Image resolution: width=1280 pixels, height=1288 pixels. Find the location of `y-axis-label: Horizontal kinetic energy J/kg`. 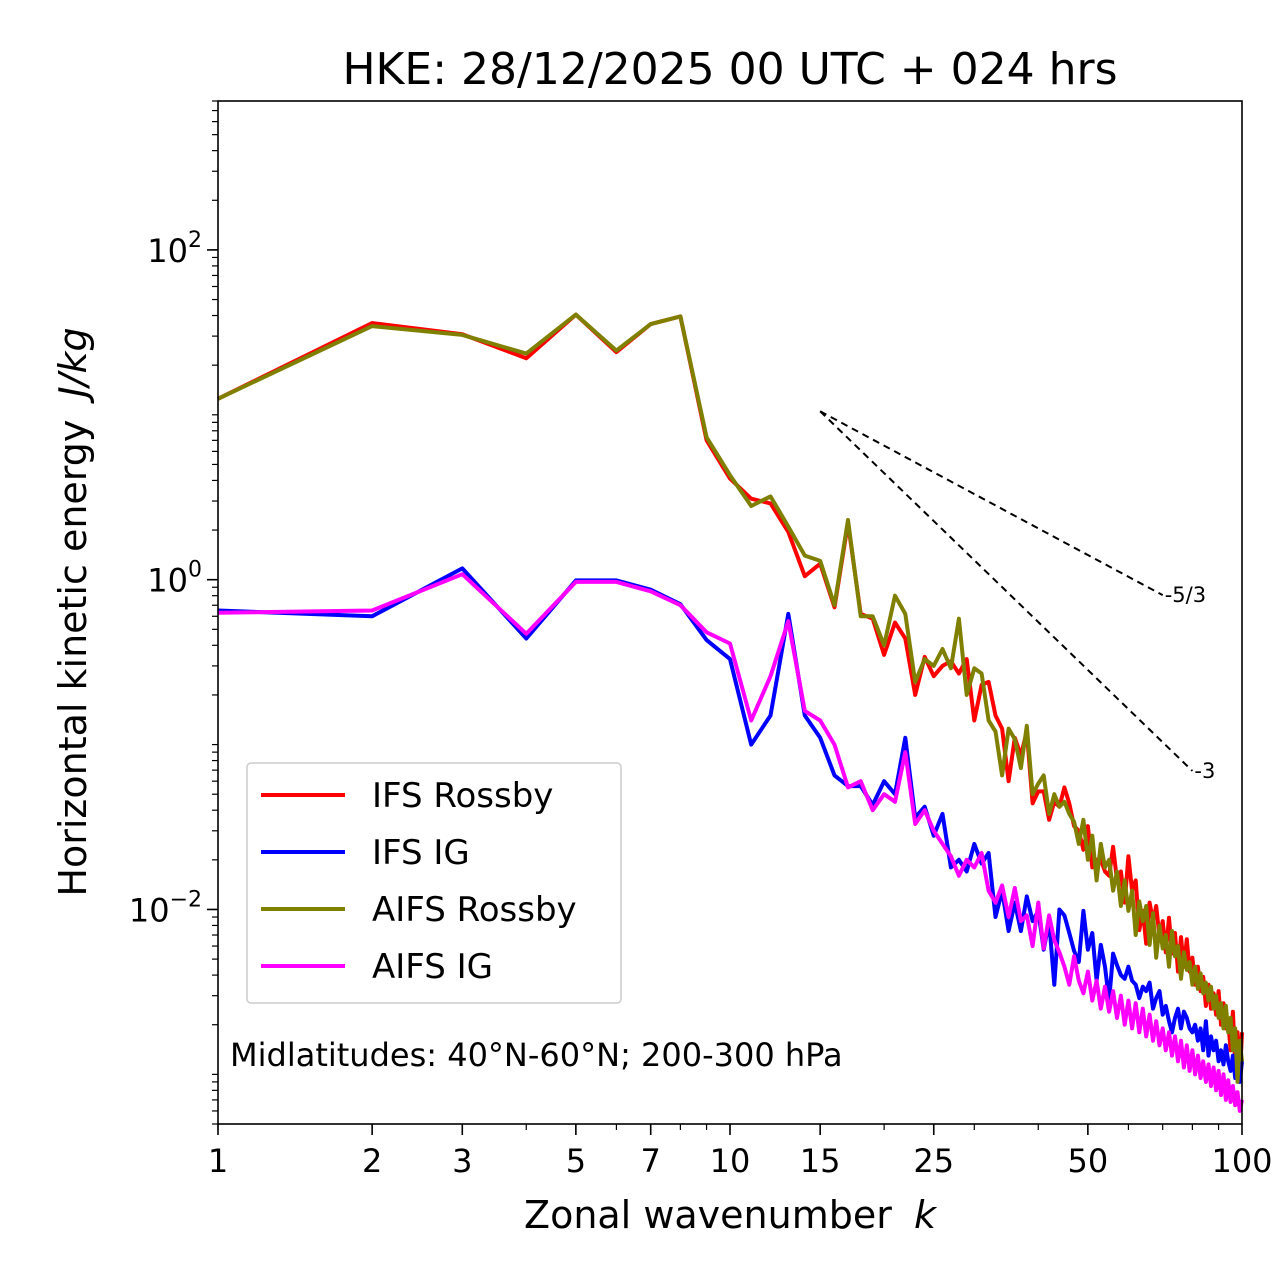

y-axis-label: Horizontal kinetic energy J/kg is located at coordinates (73, 611).